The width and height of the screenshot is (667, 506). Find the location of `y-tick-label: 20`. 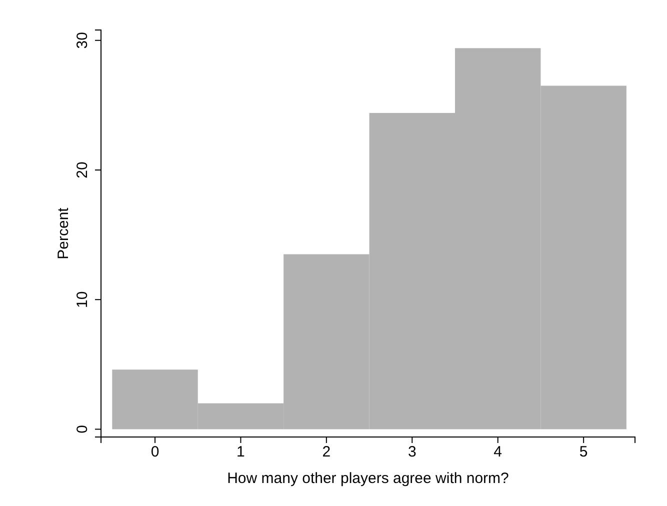

y-tick-label: 20 is located at coordinates (82, 170).